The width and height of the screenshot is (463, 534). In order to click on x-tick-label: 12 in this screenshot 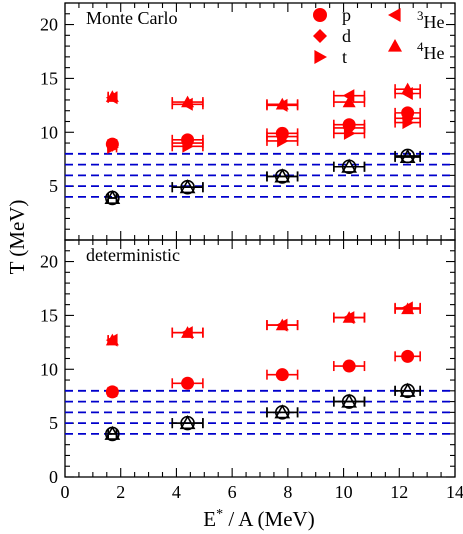, I will do `click(399, 492)`.